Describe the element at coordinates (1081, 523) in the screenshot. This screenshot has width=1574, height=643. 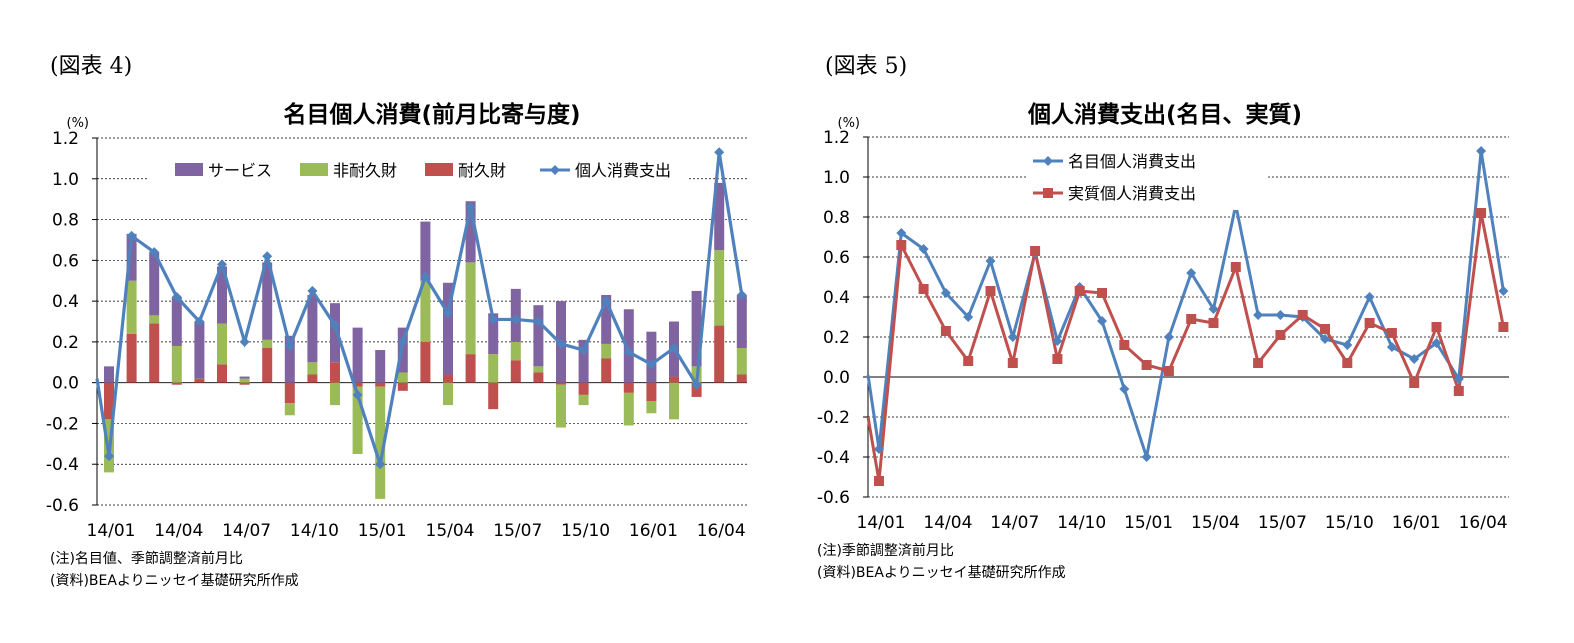
I see `x-tick-label: 14/10` at that location.